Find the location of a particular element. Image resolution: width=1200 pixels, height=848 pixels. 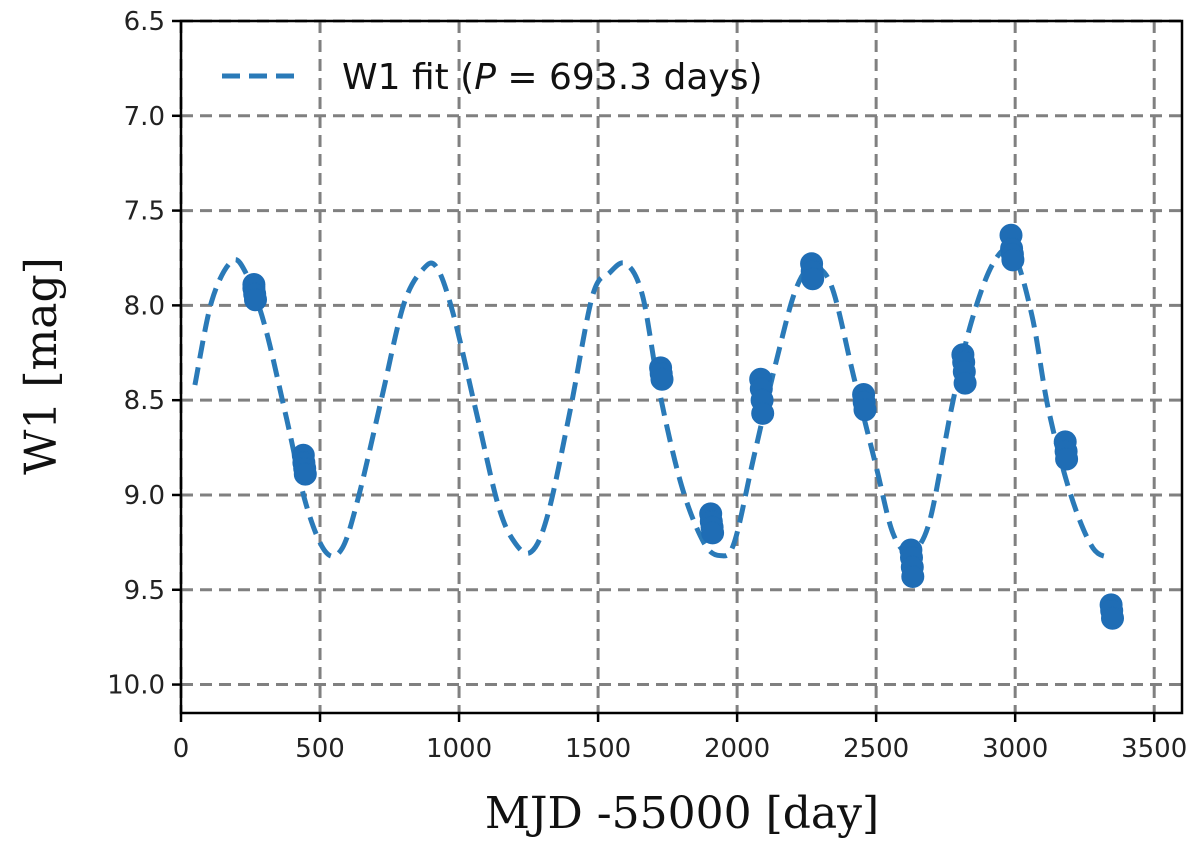

x-tick-label: 1500 is located at coordinates (598, 749).